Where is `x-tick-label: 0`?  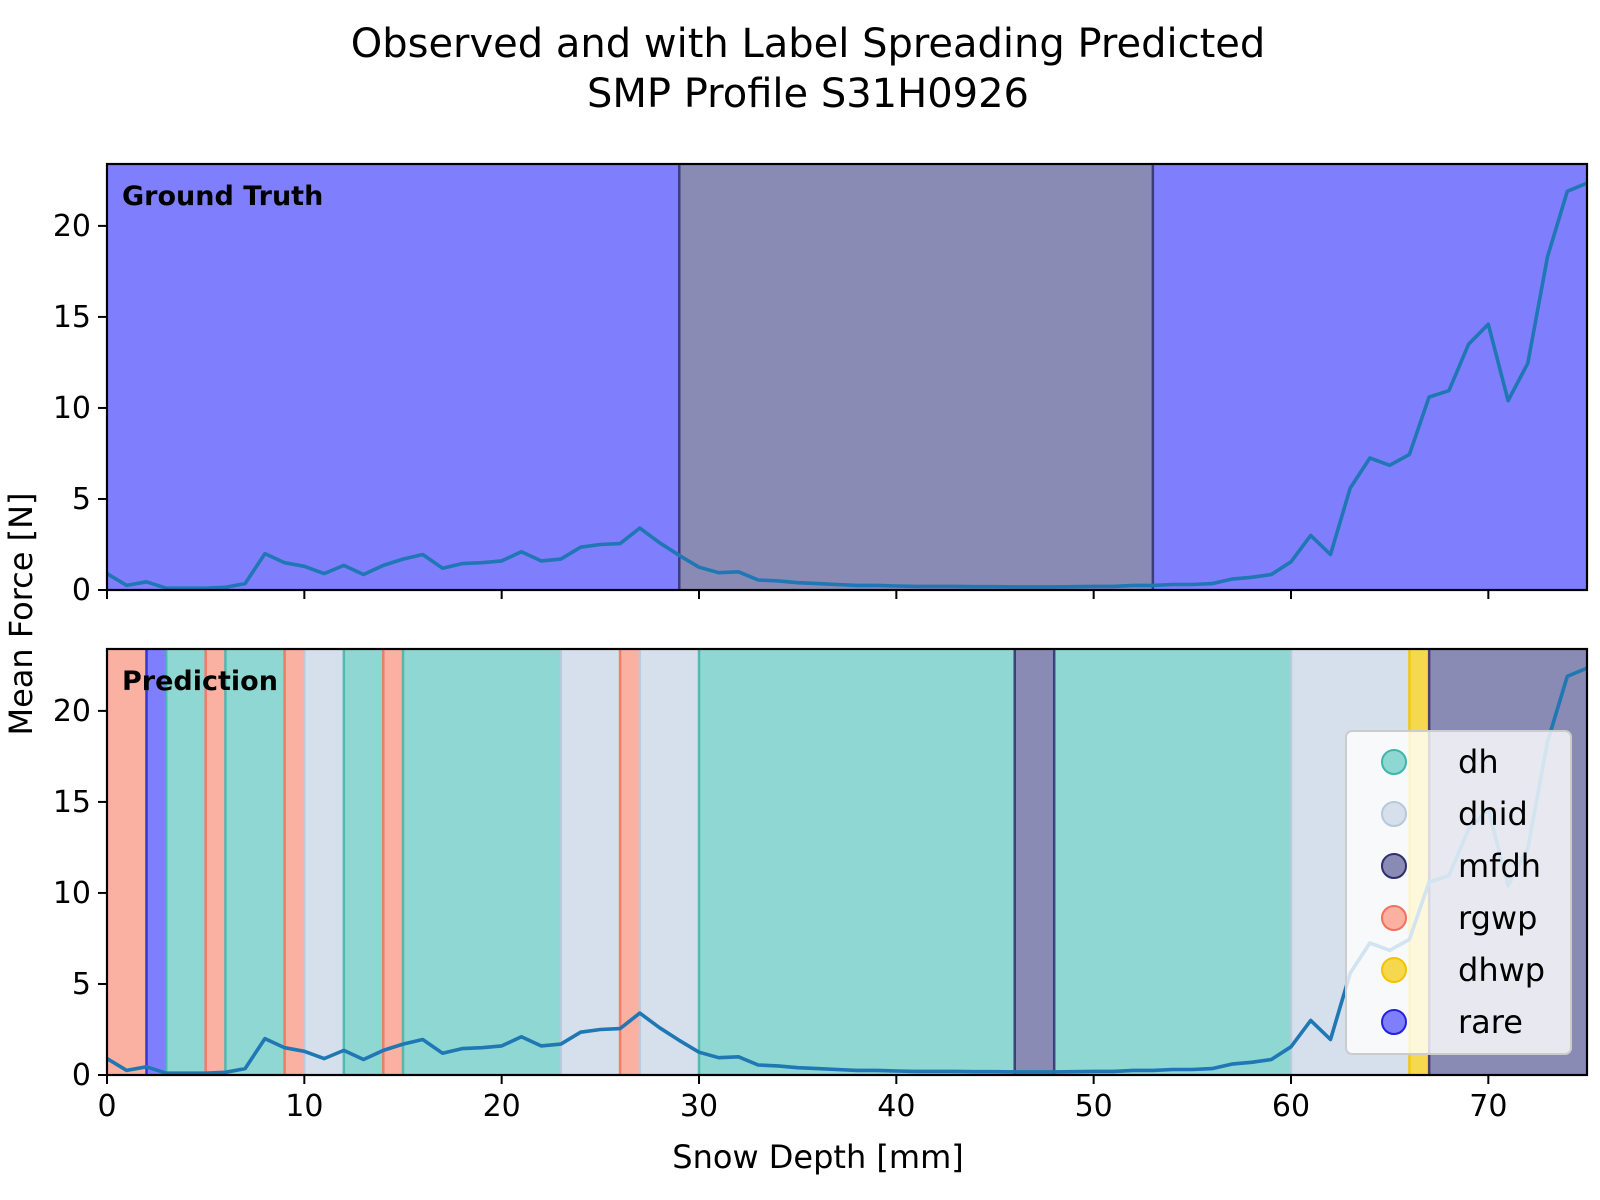 x-tick-label: 0 is located at coordinates (106, 1106).